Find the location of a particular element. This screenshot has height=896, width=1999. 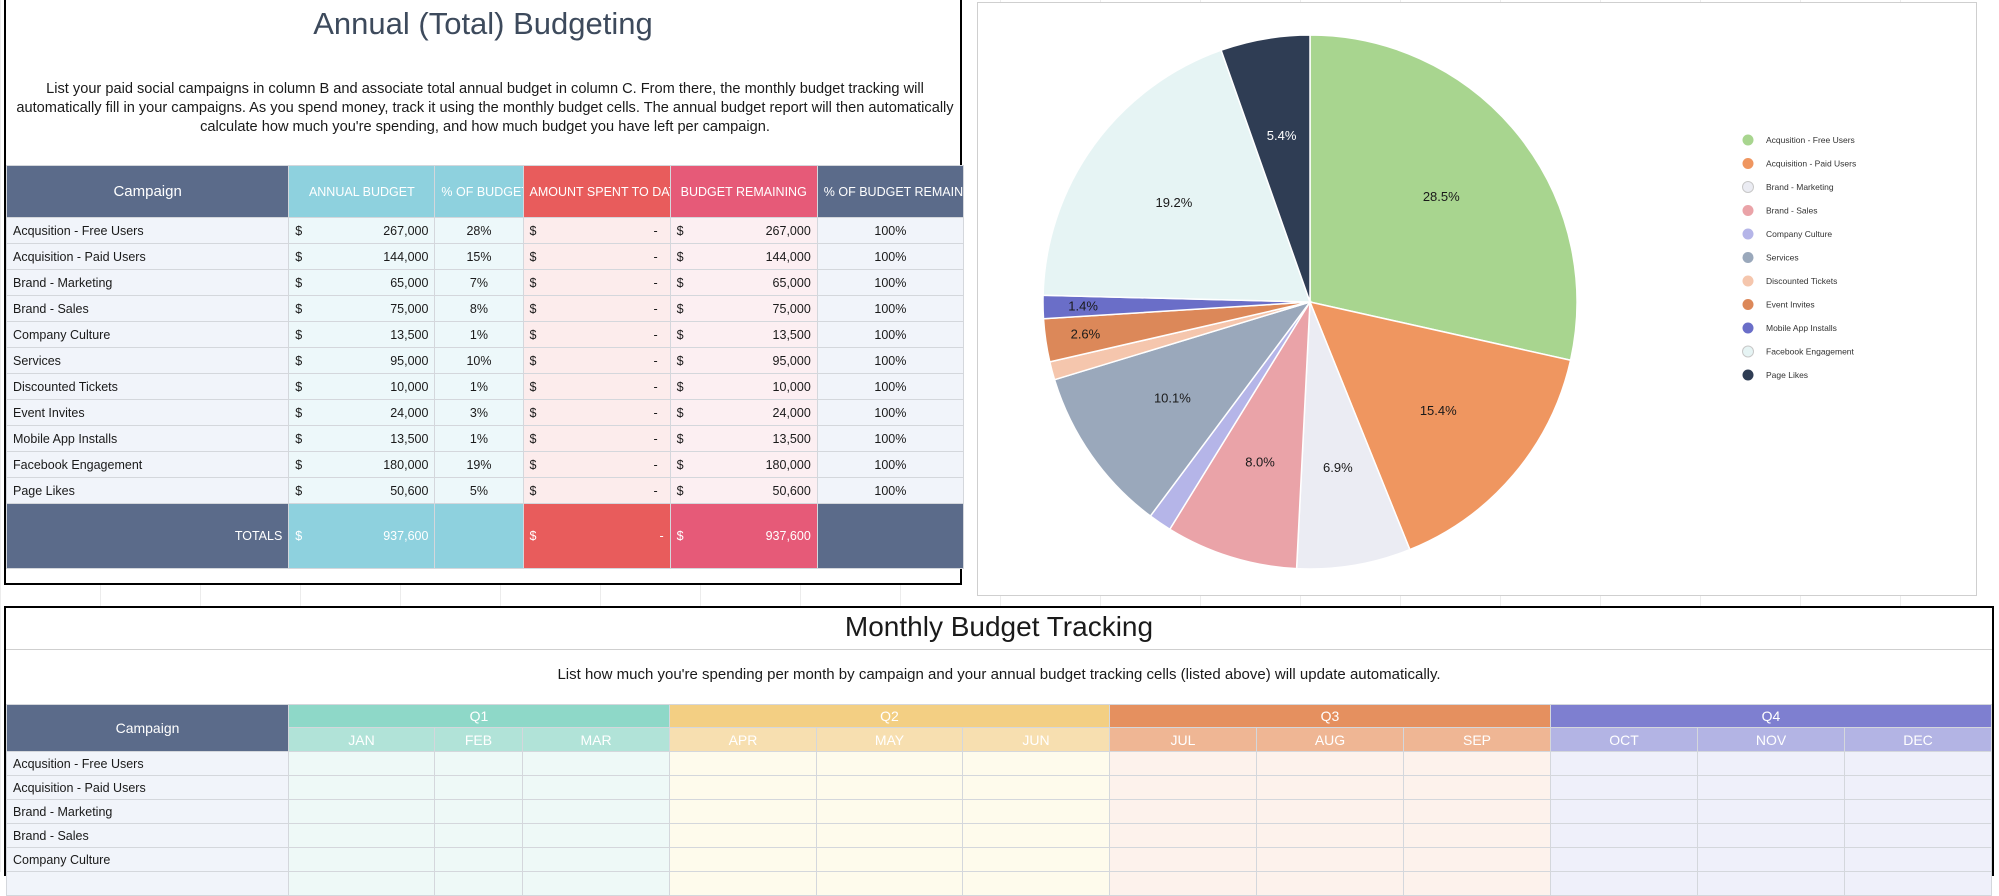

pct-budget-cell: 19% is located at coordinates (479, 464).